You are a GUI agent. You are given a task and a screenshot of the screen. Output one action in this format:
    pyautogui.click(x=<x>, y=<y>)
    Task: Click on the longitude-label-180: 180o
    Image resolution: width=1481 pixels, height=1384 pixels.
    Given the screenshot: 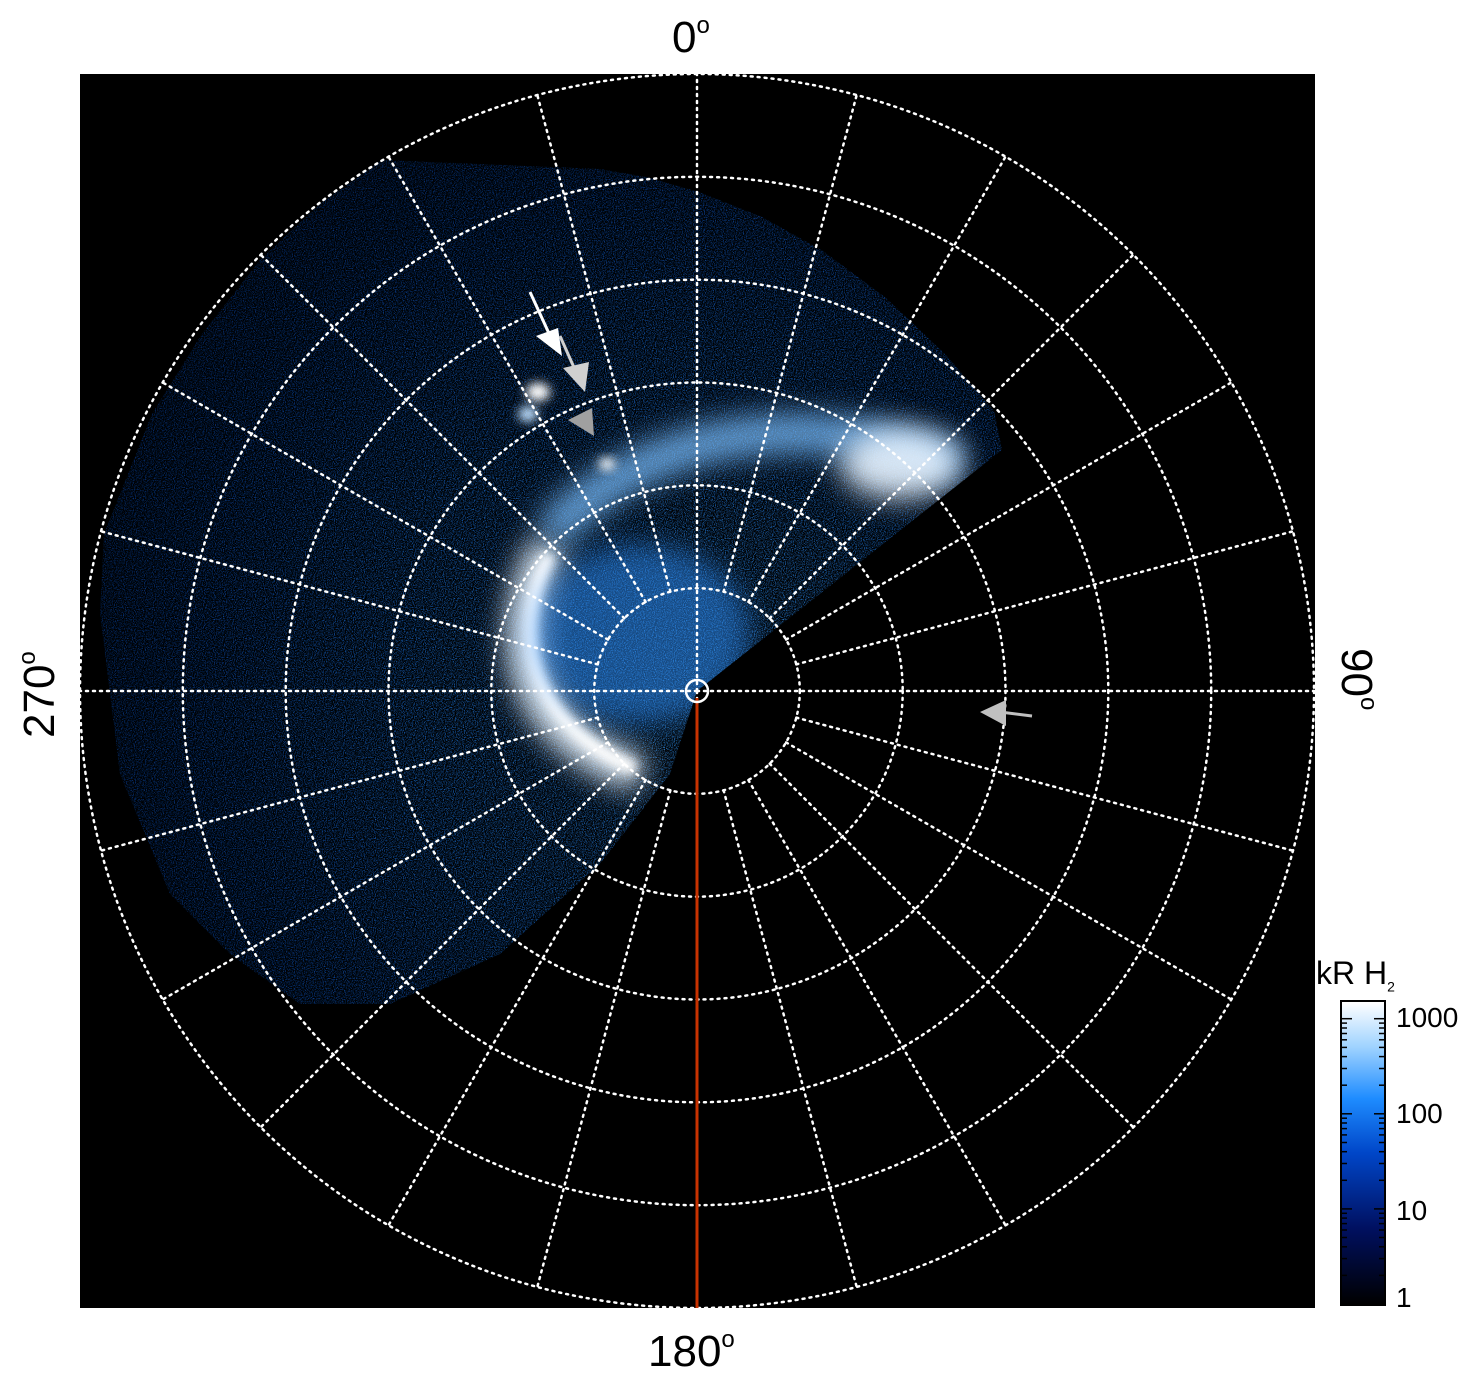 What is the action you would take?
    pyautogui.click(x=691, y=1351)
    